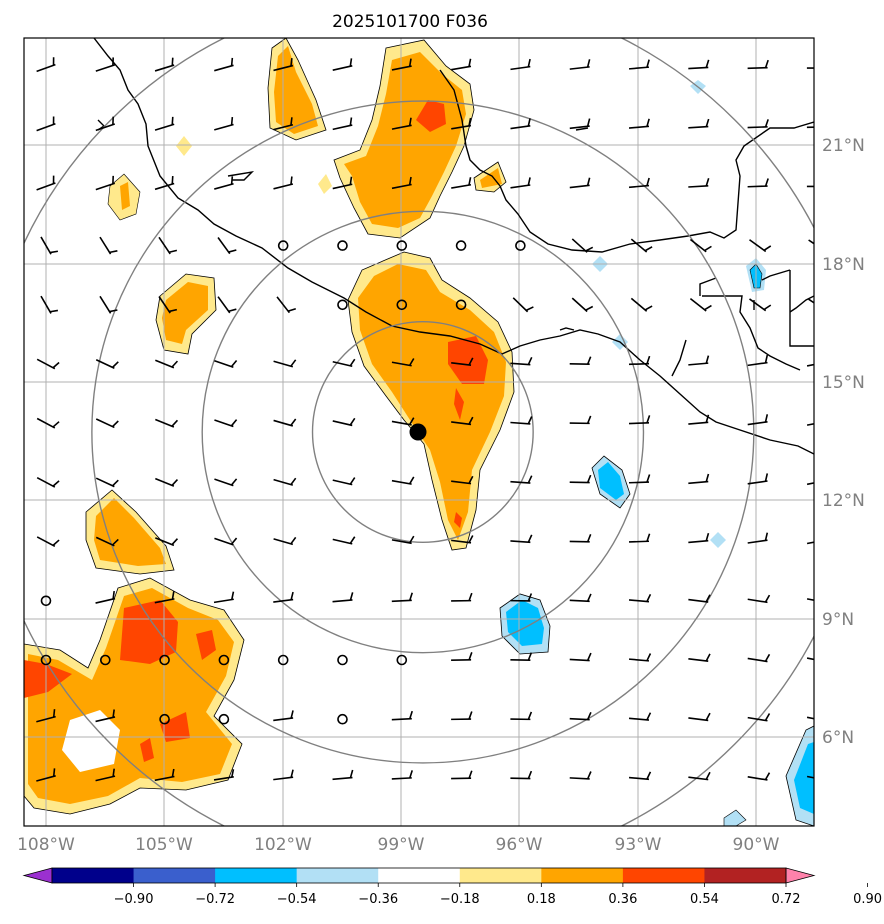 The image size is (884, 924). Describe the element at coordinates (838, 738) in the screenshot. I see `lat-label: 6°N` at that location.